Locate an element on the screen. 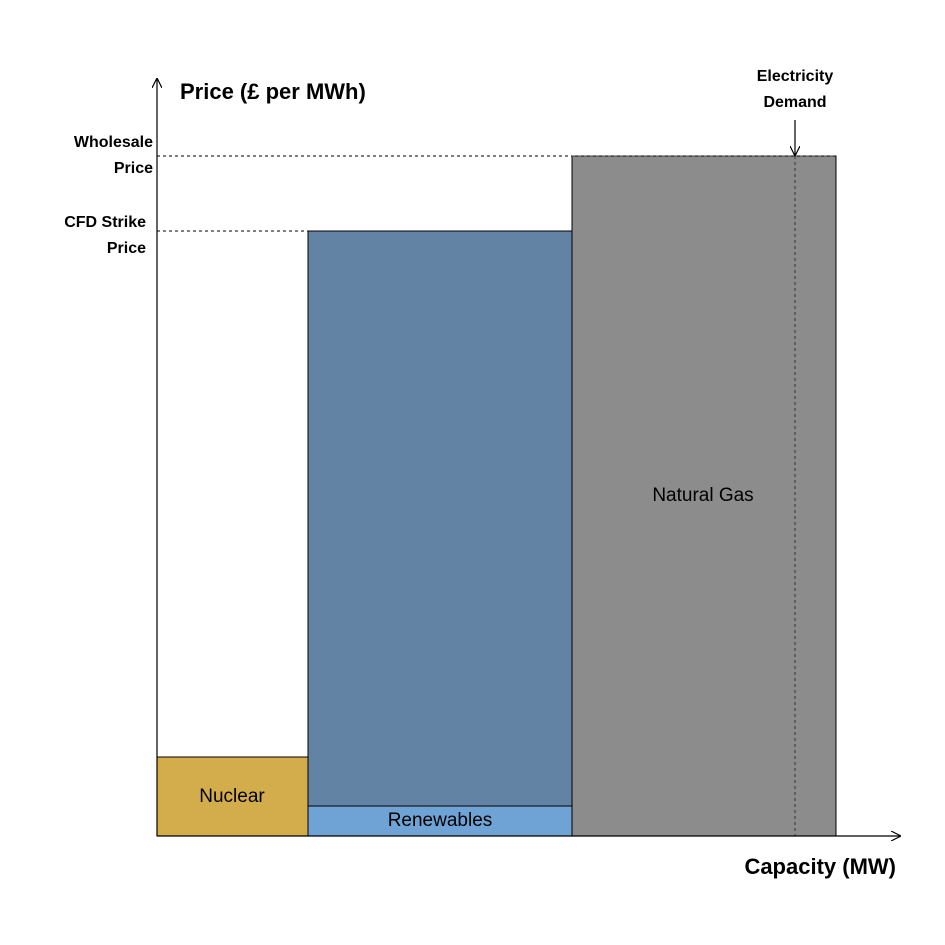 This screenshot has height=945, width=945. block-label: Nuclear is located at coordinates (232, 796).